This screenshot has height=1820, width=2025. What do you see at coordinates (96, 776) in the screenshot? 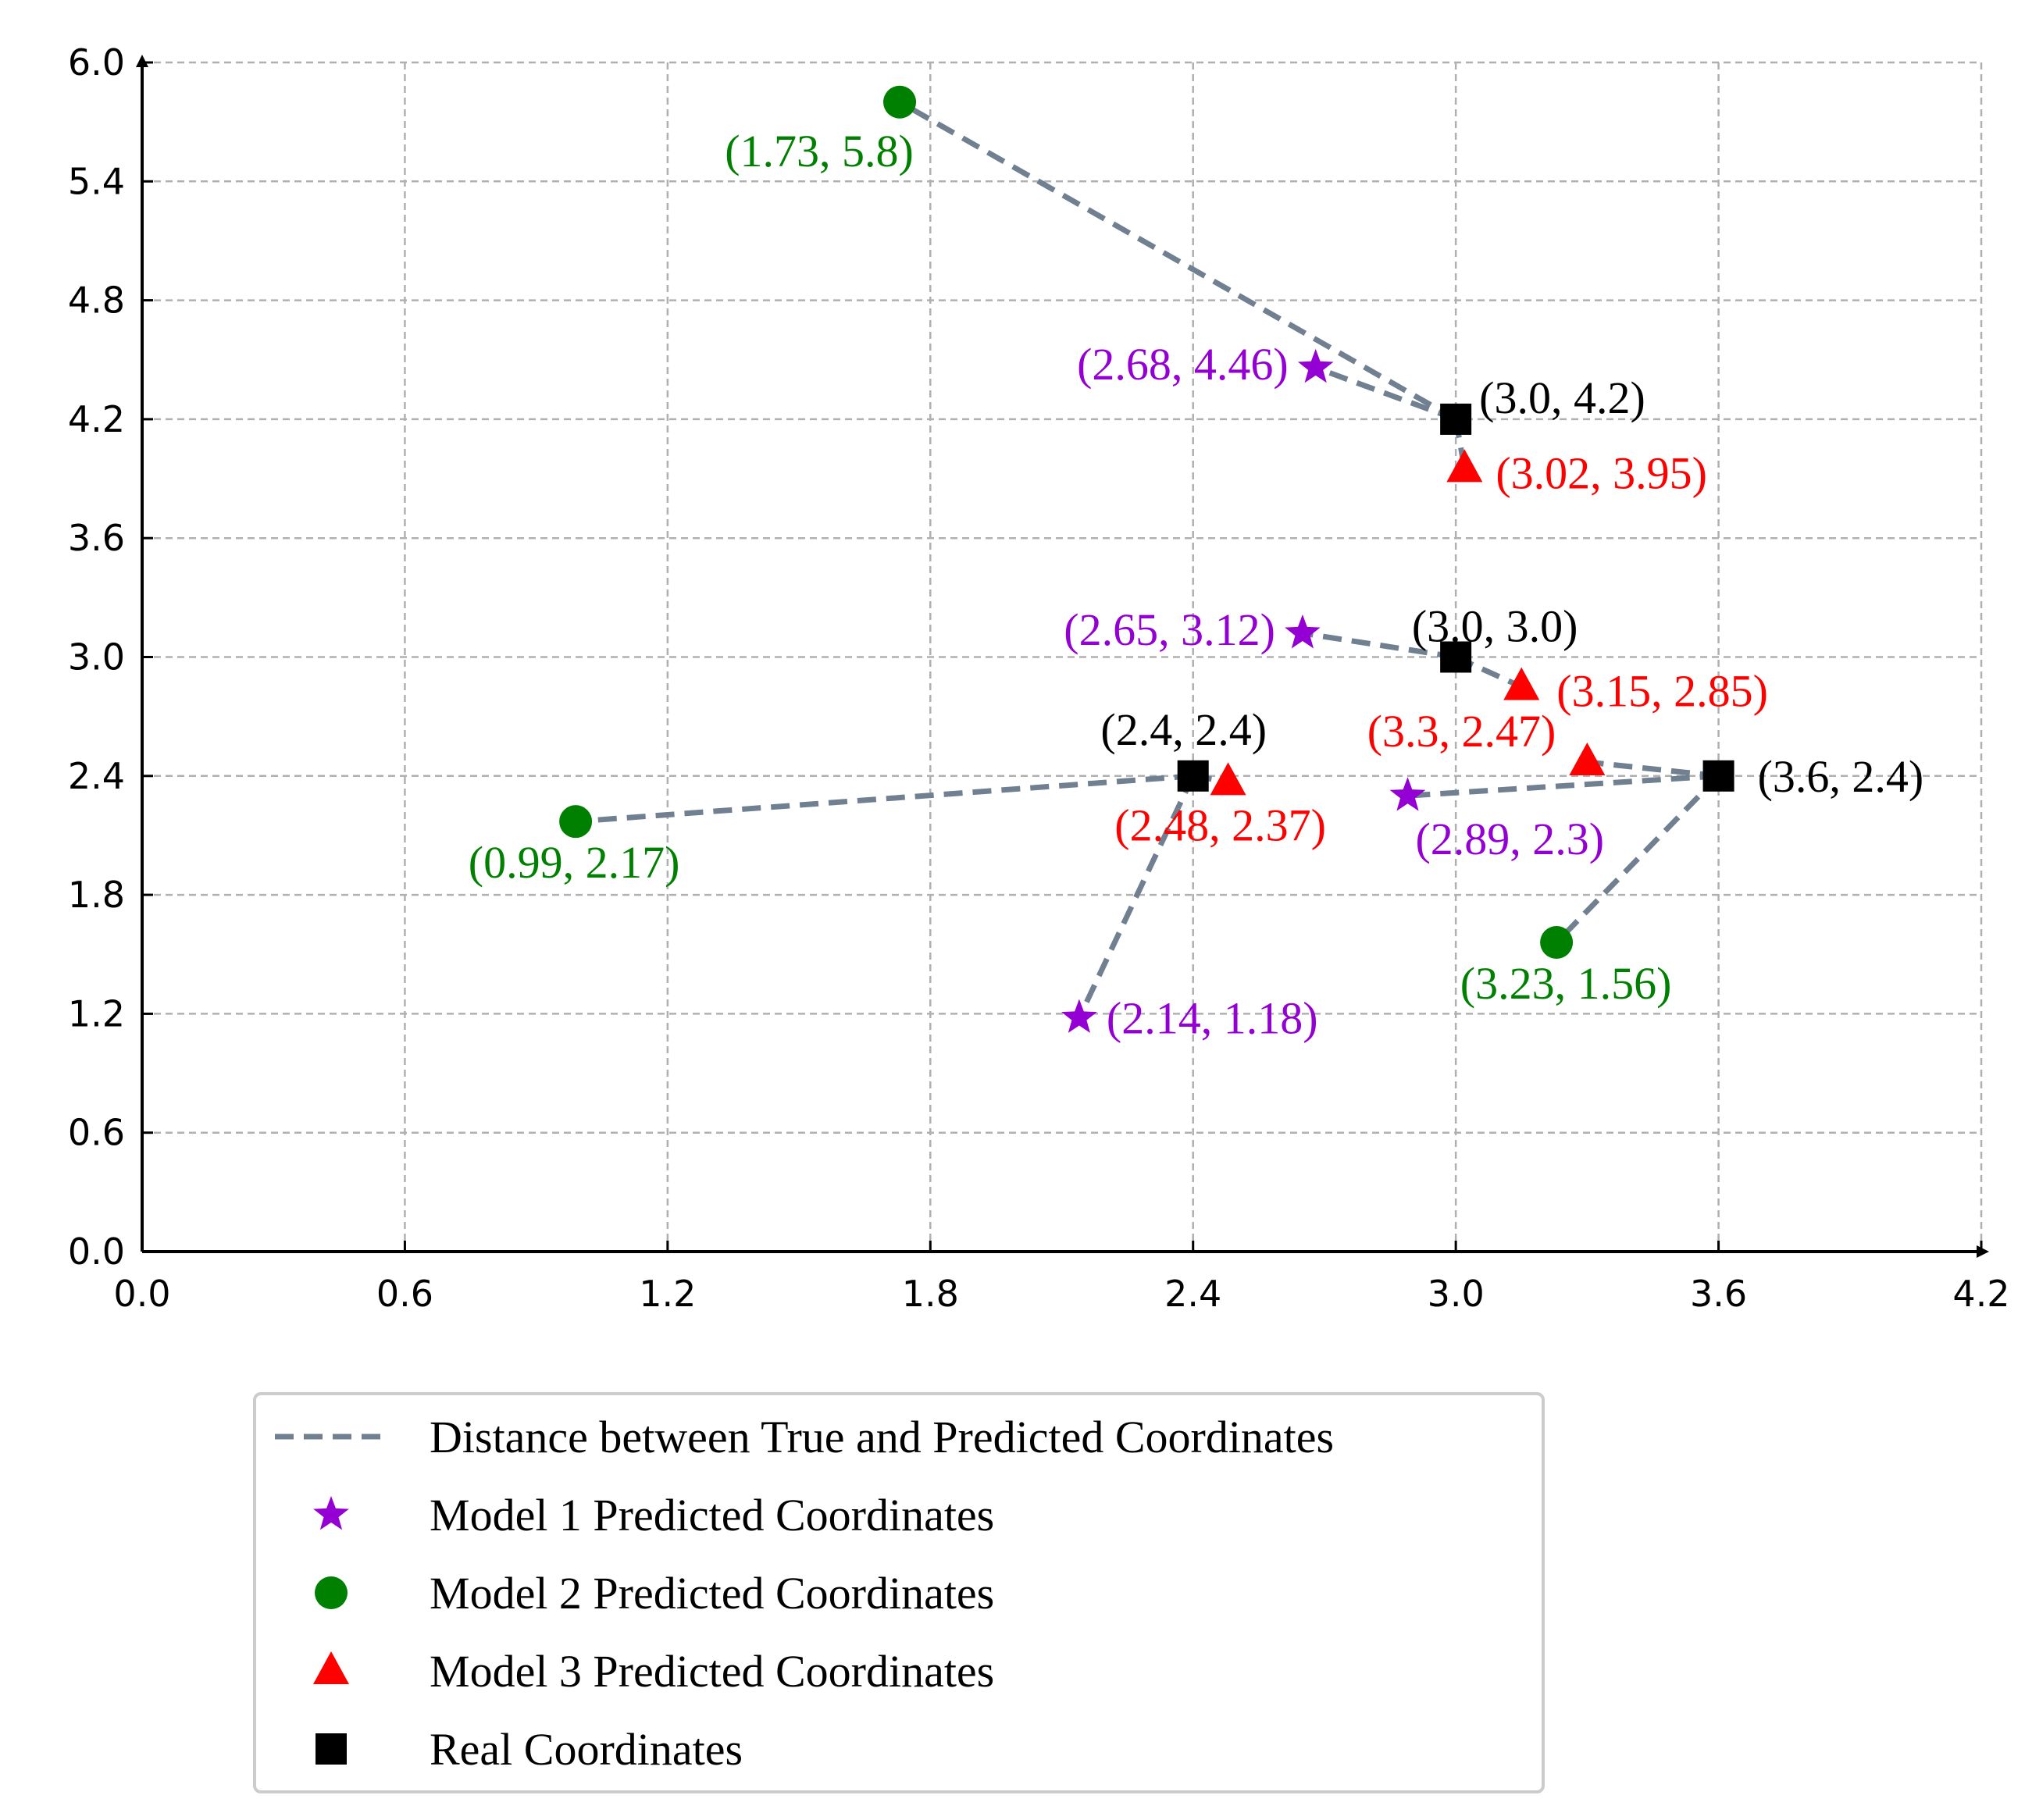
I see `y-tick-label: 2.4` at bounding box center [96, 776].